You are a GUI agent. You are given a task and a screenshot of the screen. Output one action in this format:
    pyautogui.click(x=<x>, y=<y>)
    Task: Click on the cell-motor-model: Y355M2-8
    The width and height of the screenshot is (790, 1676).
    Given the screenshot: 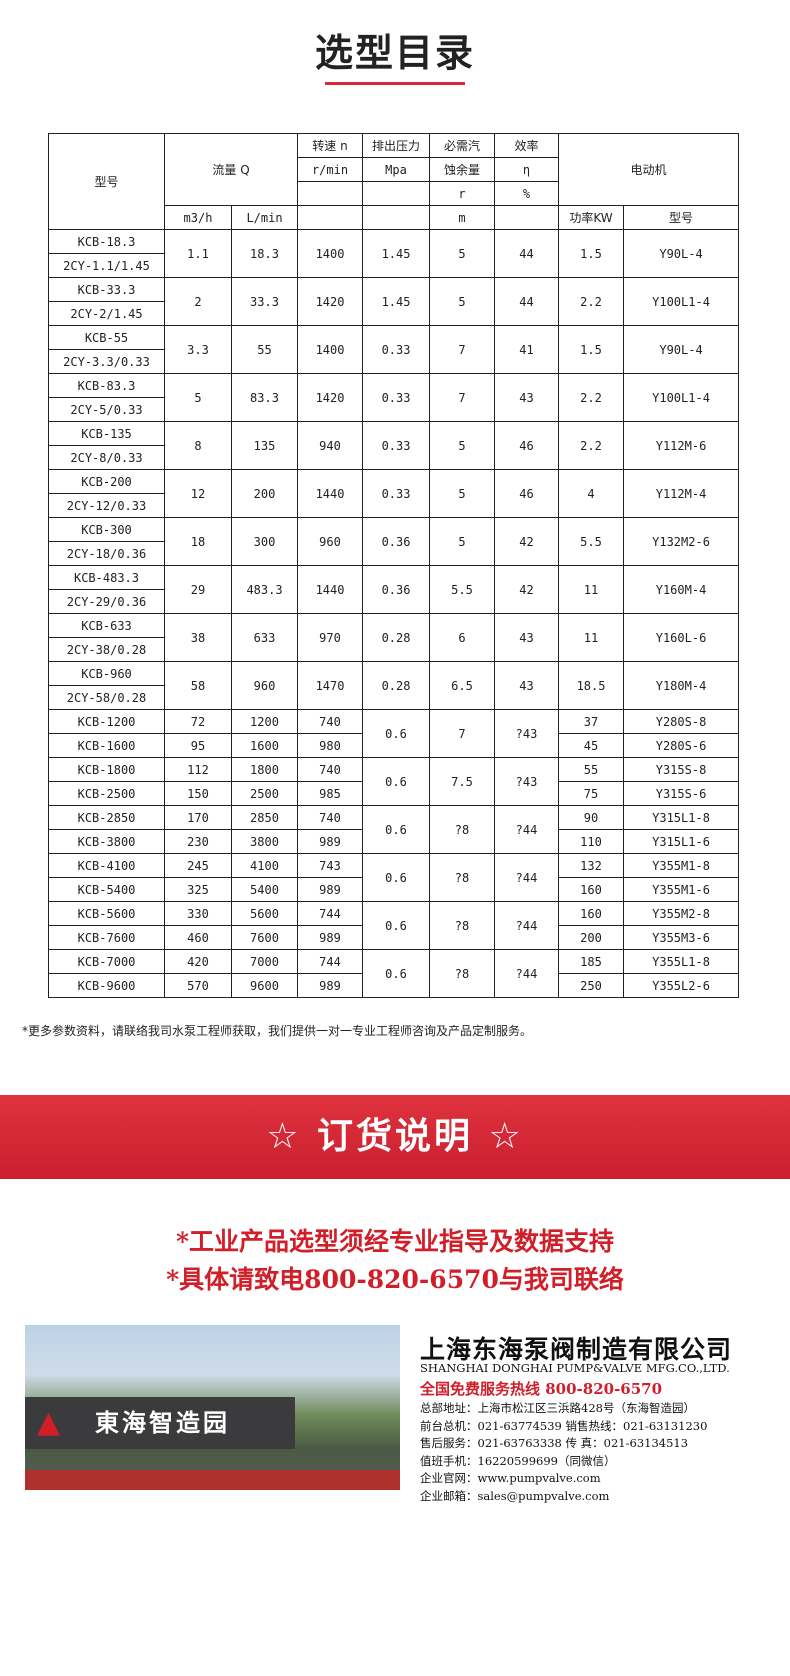 What is the action you would take?
    pyautogui.click(x=681, y=913)
    